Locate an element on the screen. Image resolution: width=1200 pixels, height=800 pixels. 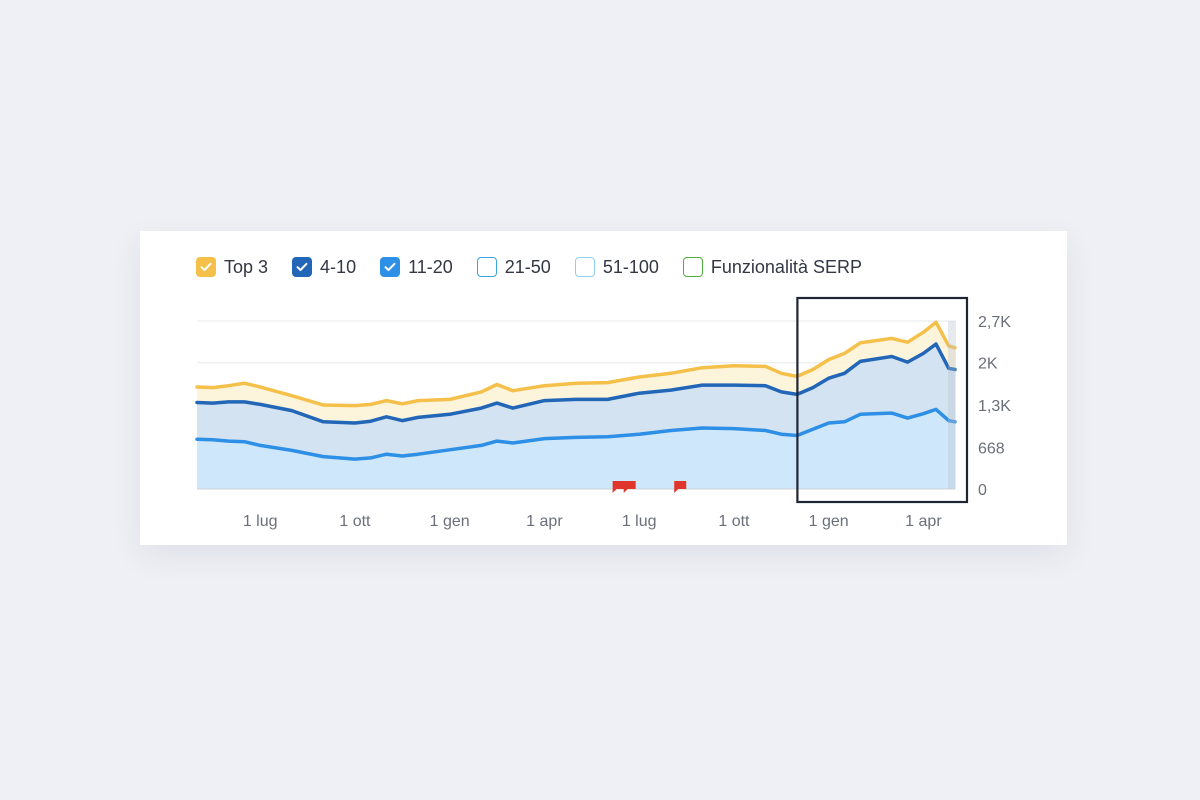
highlight-box is located at coordinates (882, 400).